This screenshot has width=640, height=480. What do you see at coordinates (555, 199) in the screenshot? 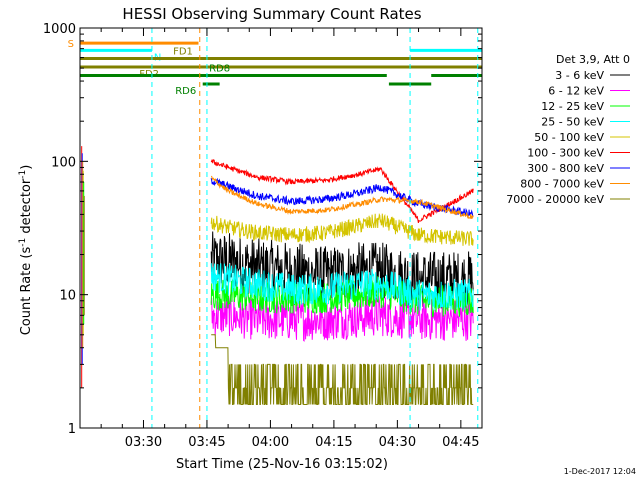
I see `legend-label: 7000 - 20000 keV` at bounding box center [555, 199].